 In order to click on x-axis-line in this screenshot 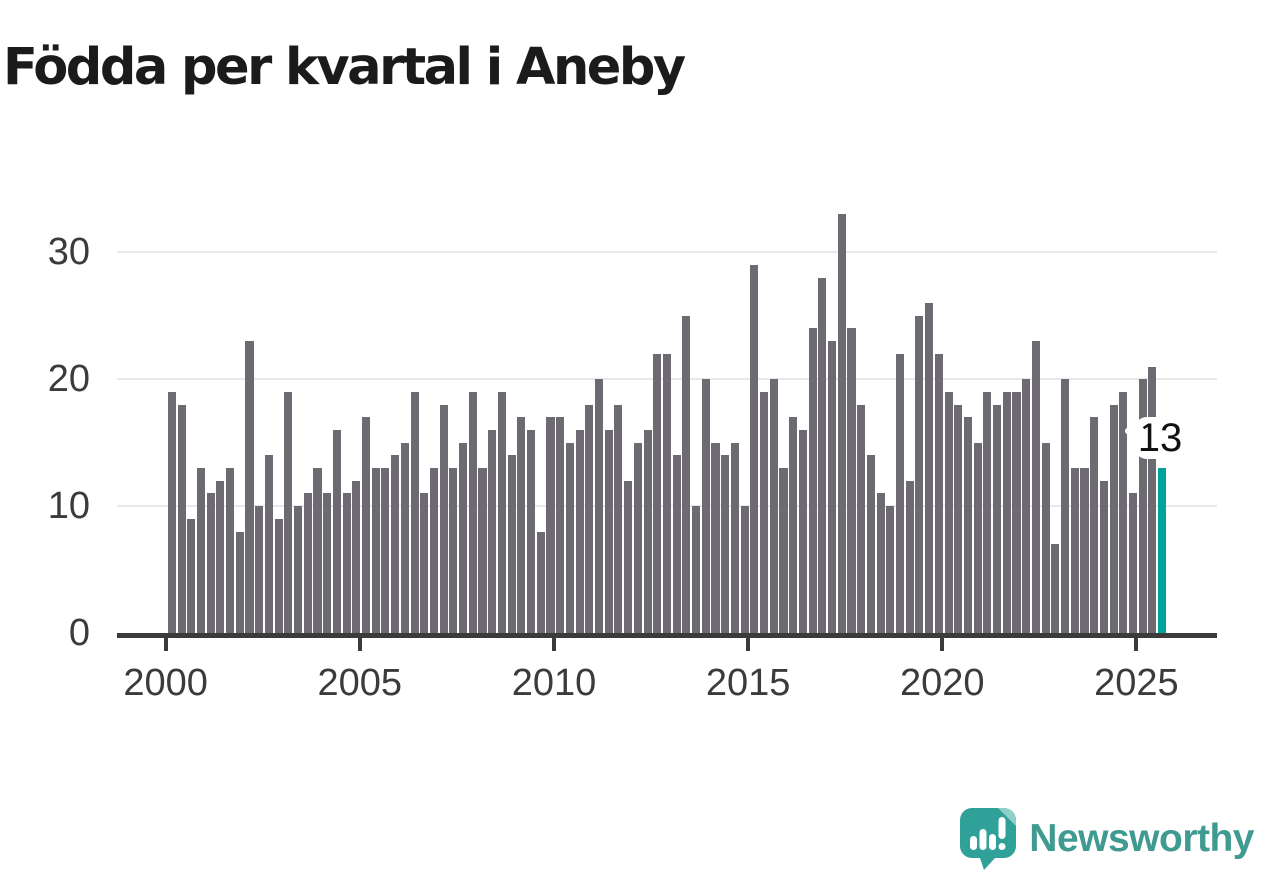, I will do `click(667, 635)`.